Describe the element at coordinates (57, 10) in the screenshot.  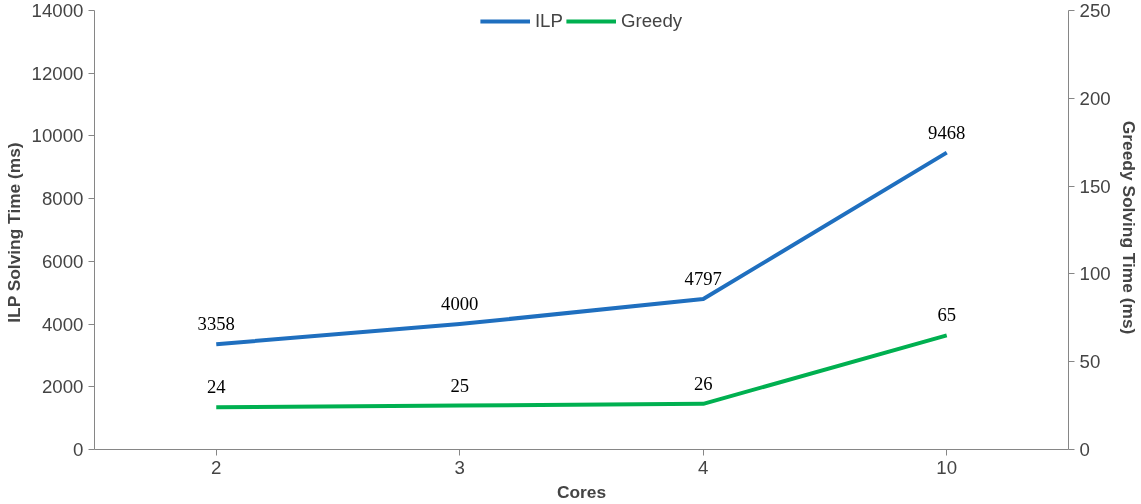
I see `y-tick-label: 14000` at that location.